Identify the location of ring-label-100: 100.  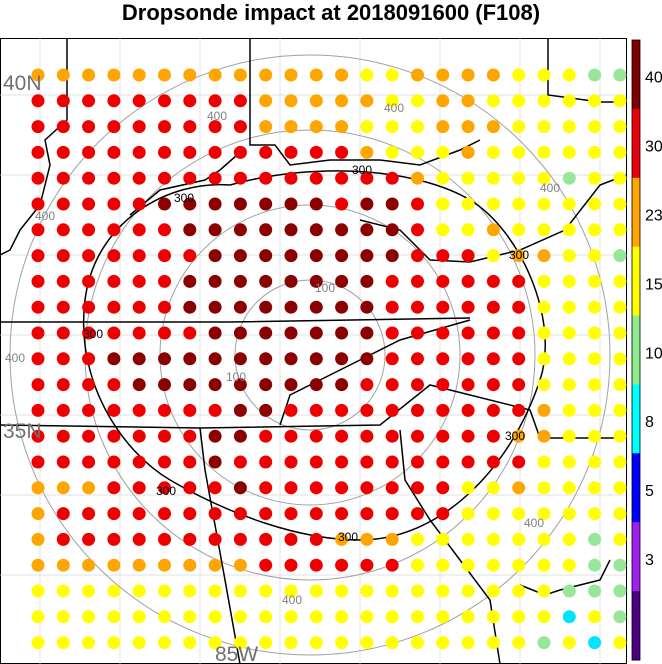
(325, 288).